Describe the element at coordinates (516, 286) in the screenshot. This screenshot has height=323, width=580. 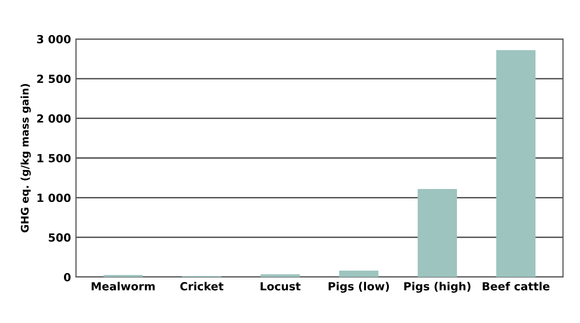
I see `x-tick-label: Beef cattle` at that location.